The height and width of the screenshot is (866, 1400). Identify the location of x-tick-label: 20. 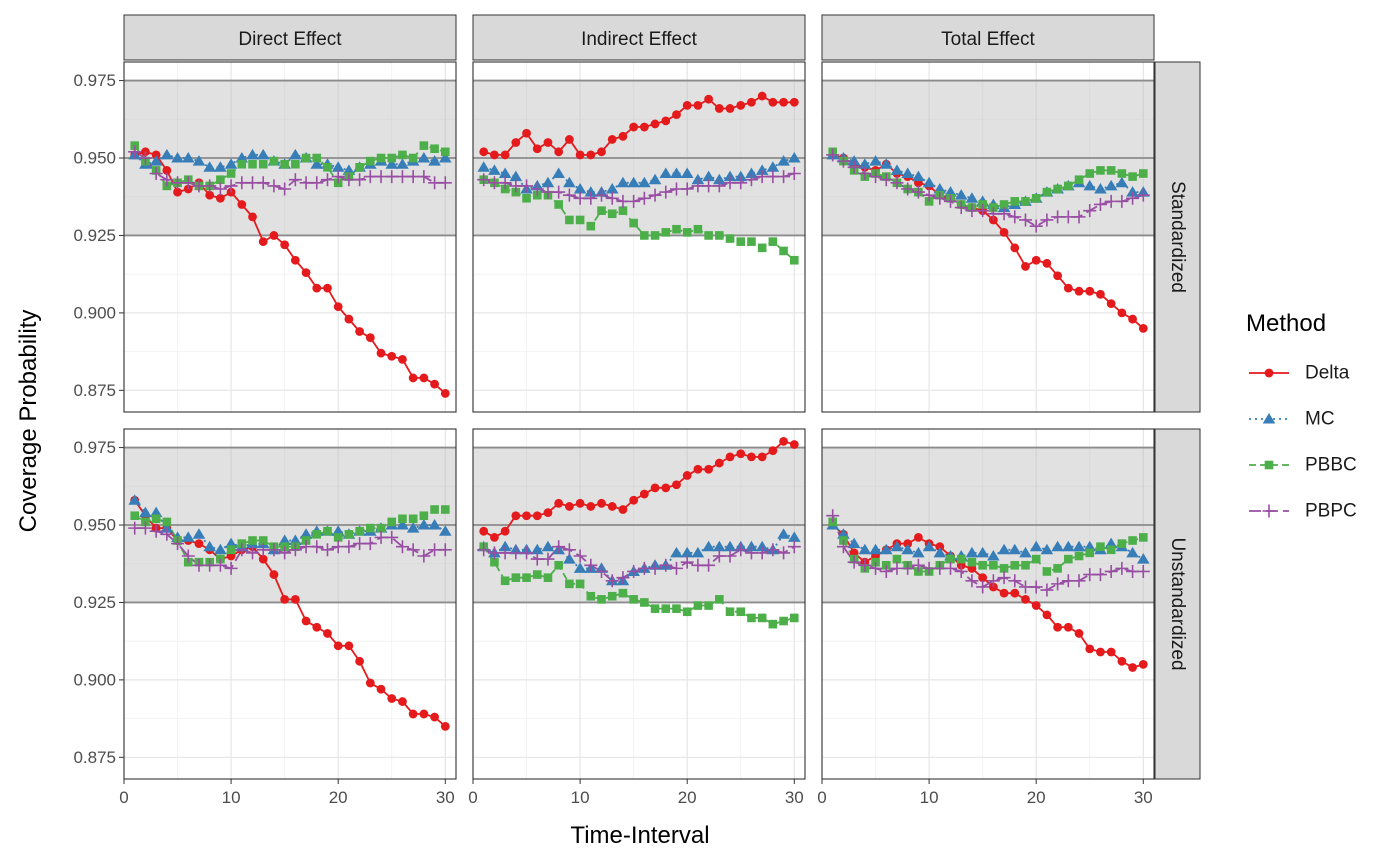
(338, 797).